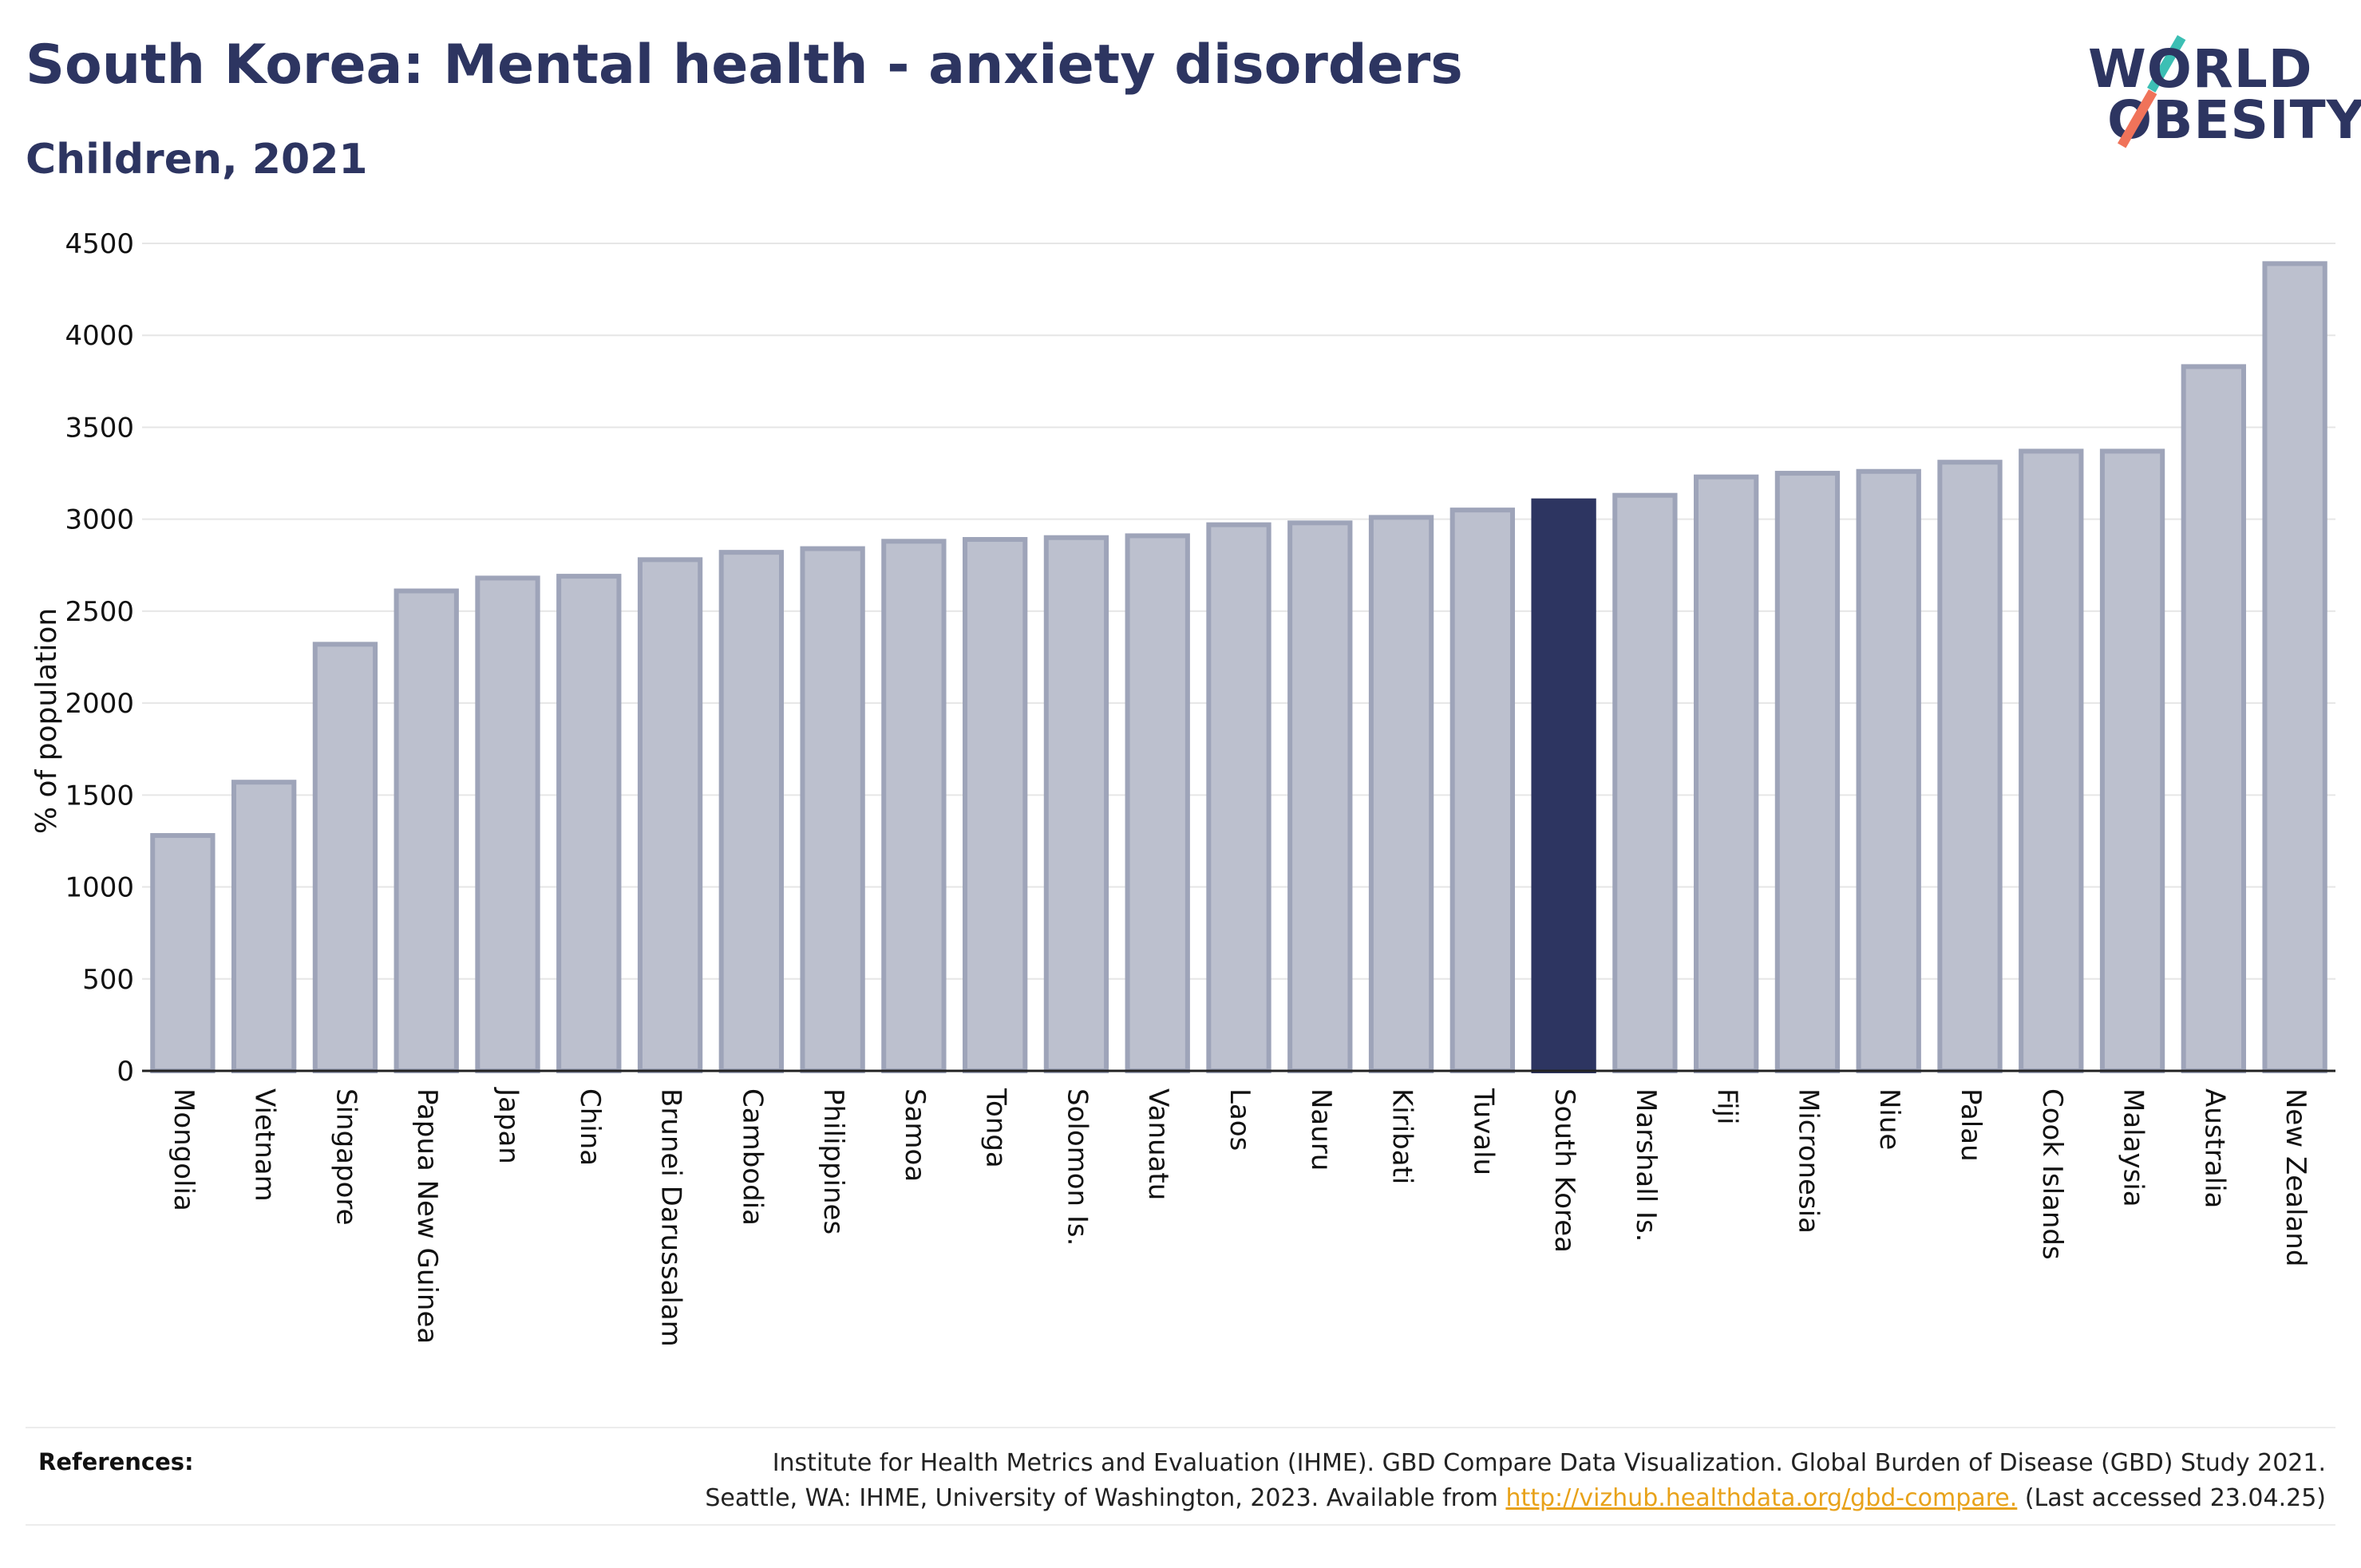  Describe the element at coordinates (590, 1127) in the screenshot. I see `x-tick-label: China` at that location.